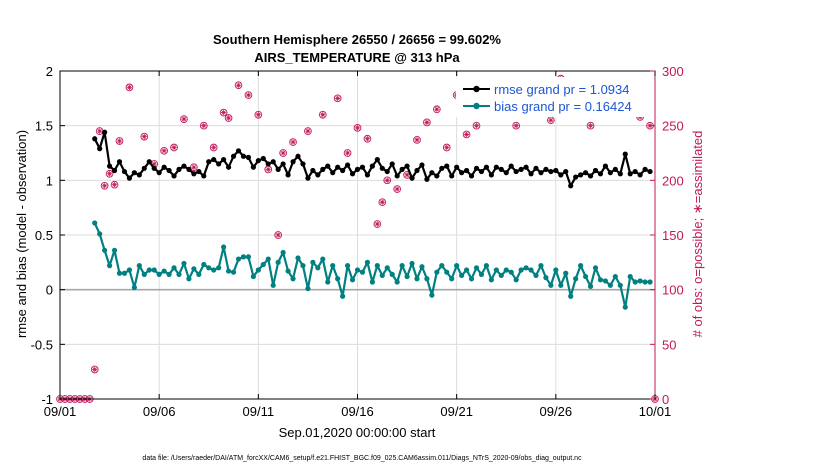 The width and height of the screenshot is (830, 470). I want to click on y-axis-ticks: -1 -0.5 0 0.5 1 1.5 2, so click(48, 235).